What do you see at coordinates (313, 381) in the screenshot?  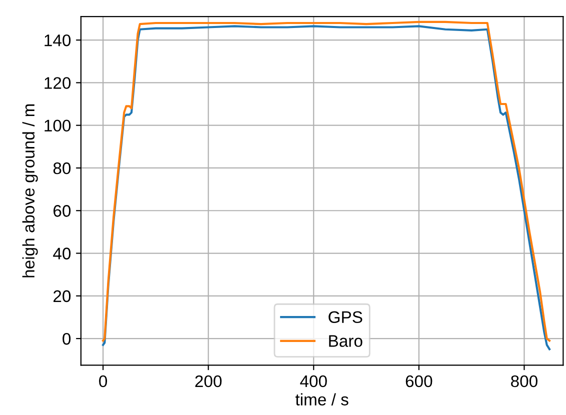 I see `x-tick-label: 400` at bounding box center [313, 381].